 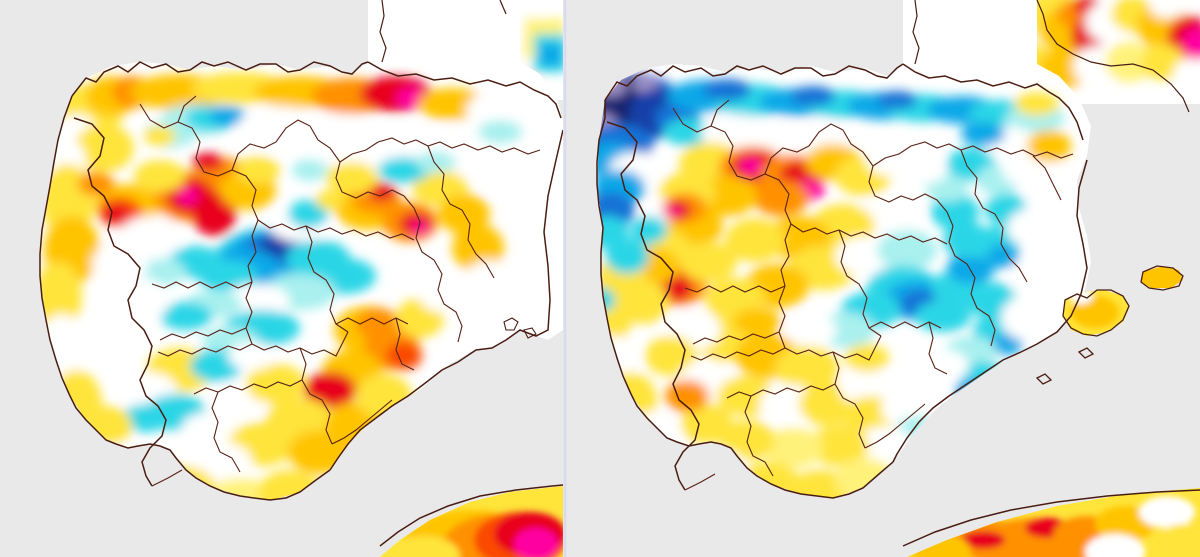 I want to click on panel-divider, so click(x=565, y=278).